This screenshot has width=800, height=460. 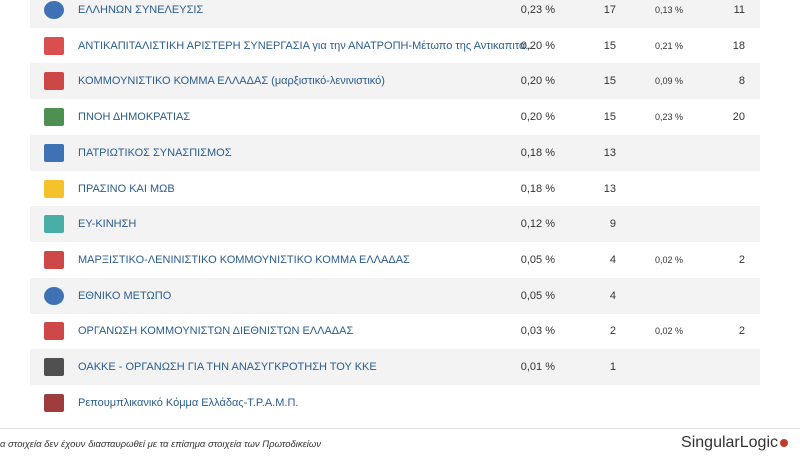 I want to click on brand-logo: SingularLogic, so click(x=734, y=443).